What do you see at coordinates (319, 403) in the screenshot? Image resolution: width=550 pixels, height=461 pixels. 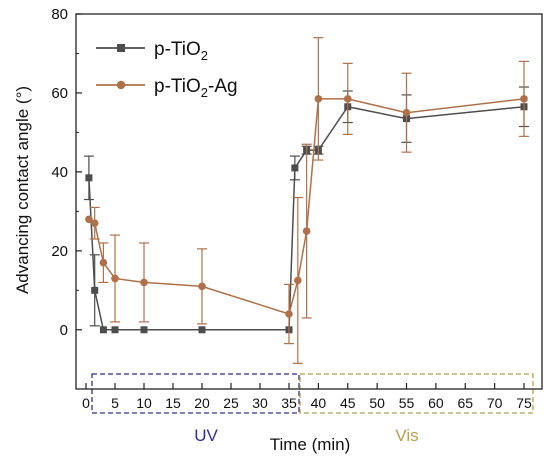 I see `x-tick-label: 40` at bounding box center [319, 403].